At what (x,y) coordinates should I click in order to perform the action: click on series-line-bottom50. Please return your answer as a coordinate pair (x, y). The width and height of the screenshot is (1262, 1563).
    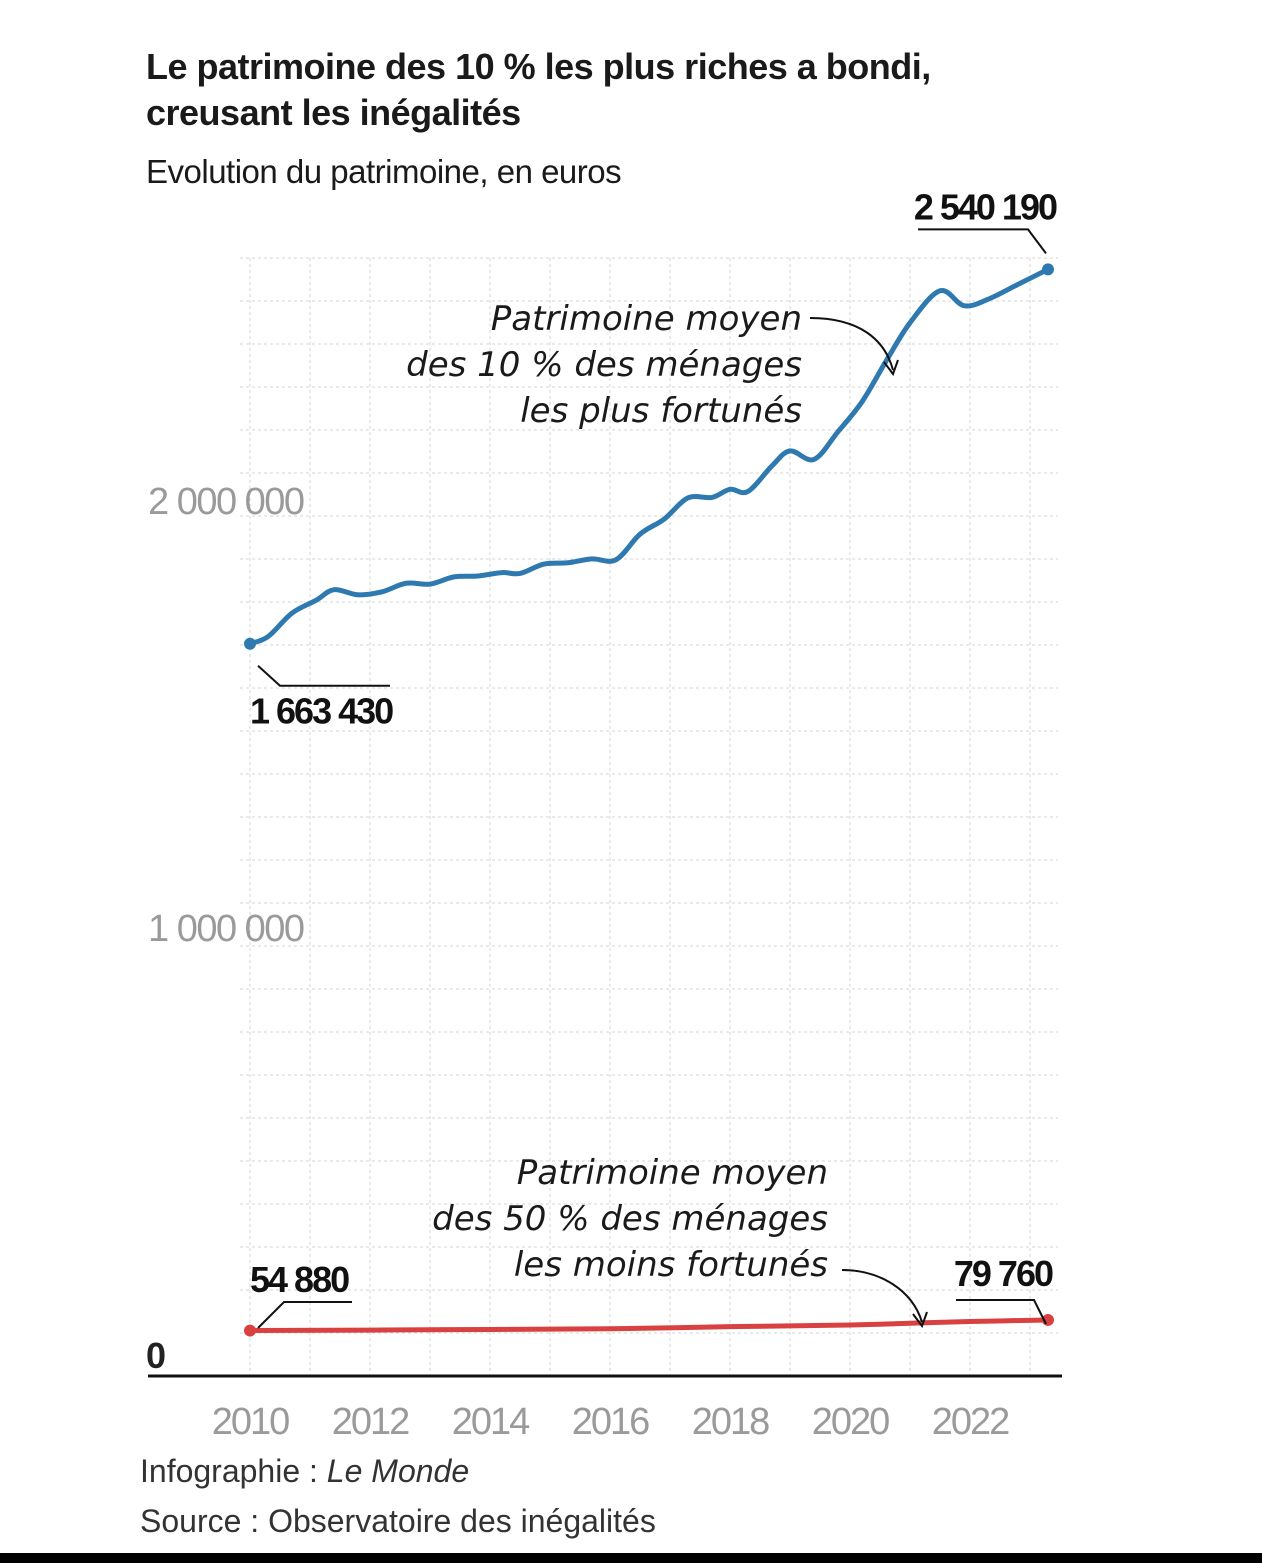
    Looking at the image, I should click on (649, 1325).